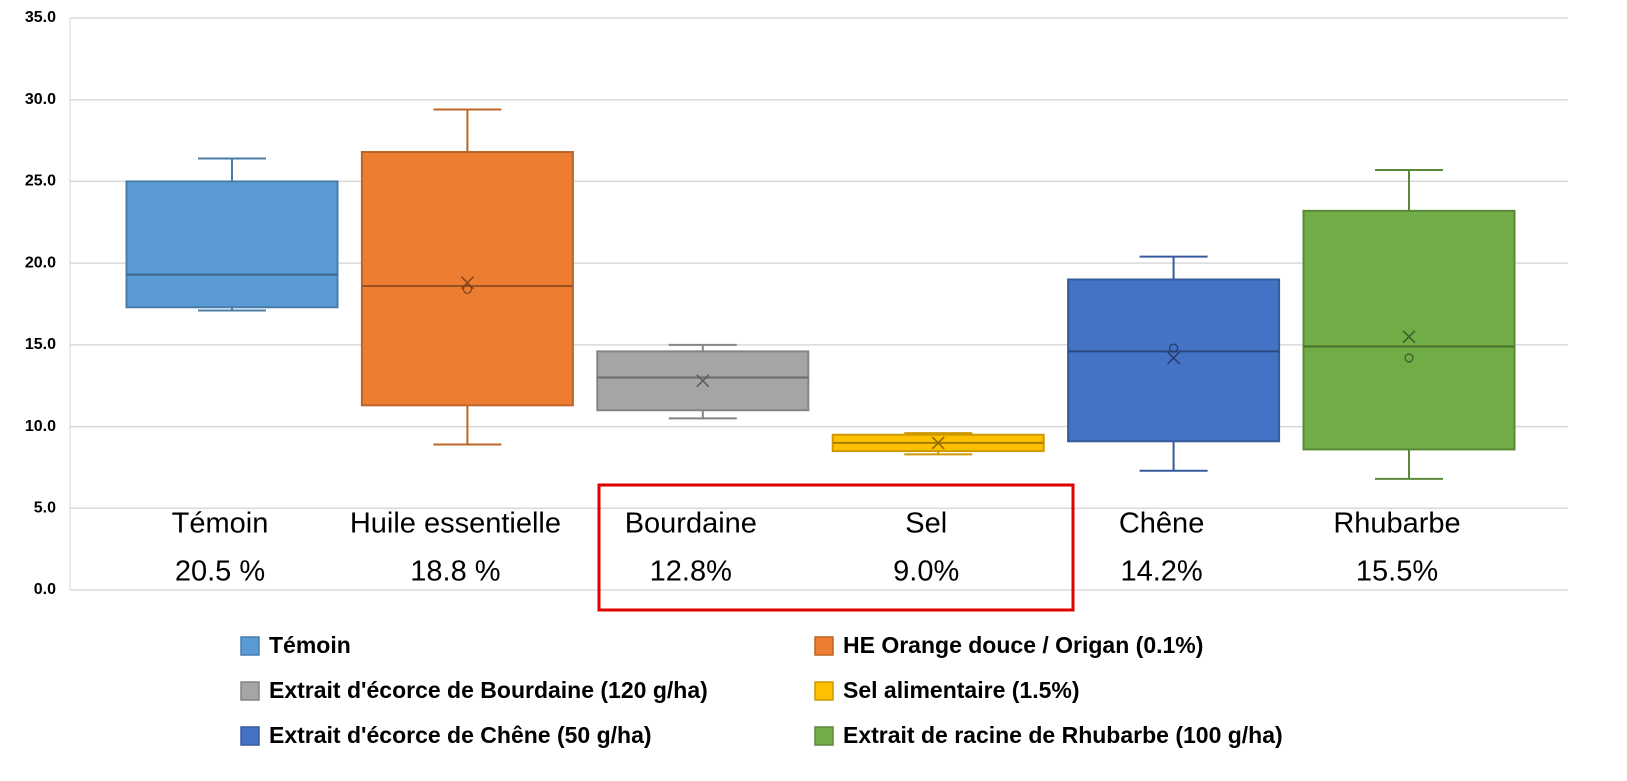  What do you see at coordinates (40, 17) in the screenshot?
I see `y-tick-label: 35.0` at bounding box center [40, 17].